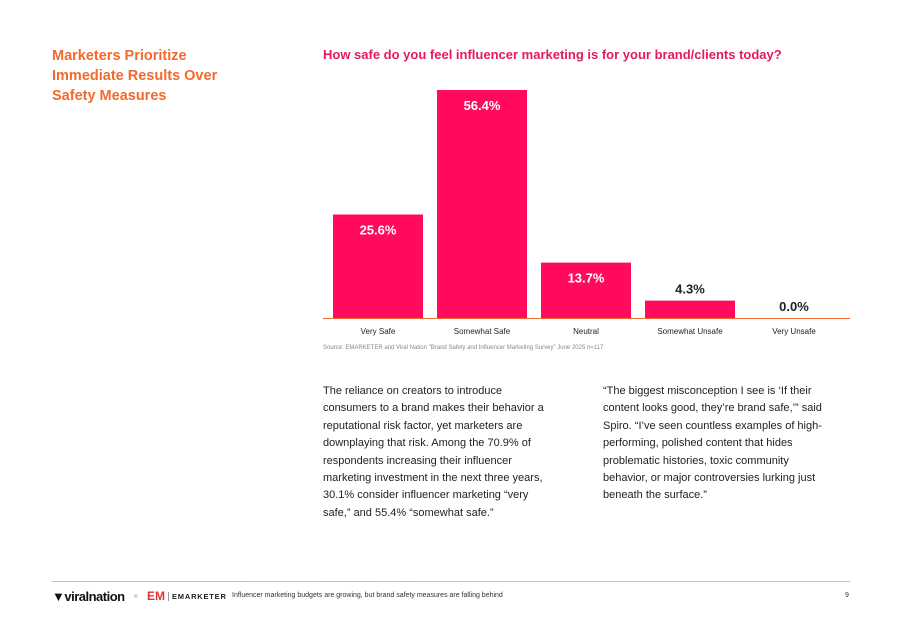  What do you see at coordinates (451, 581) in the screenshot?
I see `footer-divider` at bounding box center [451, 581].